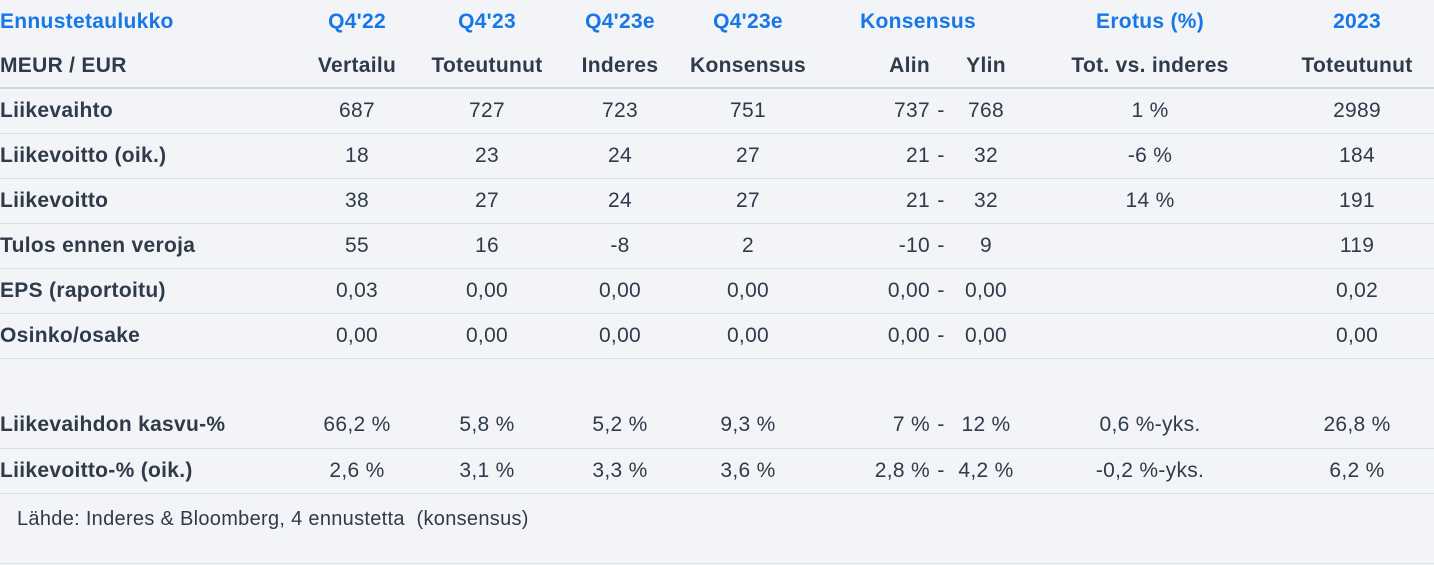  What do you see at coordinates (150, 66) in the screenshot?
I see `unit-label: MEUR / EUR` at bounding box center [150, 66].